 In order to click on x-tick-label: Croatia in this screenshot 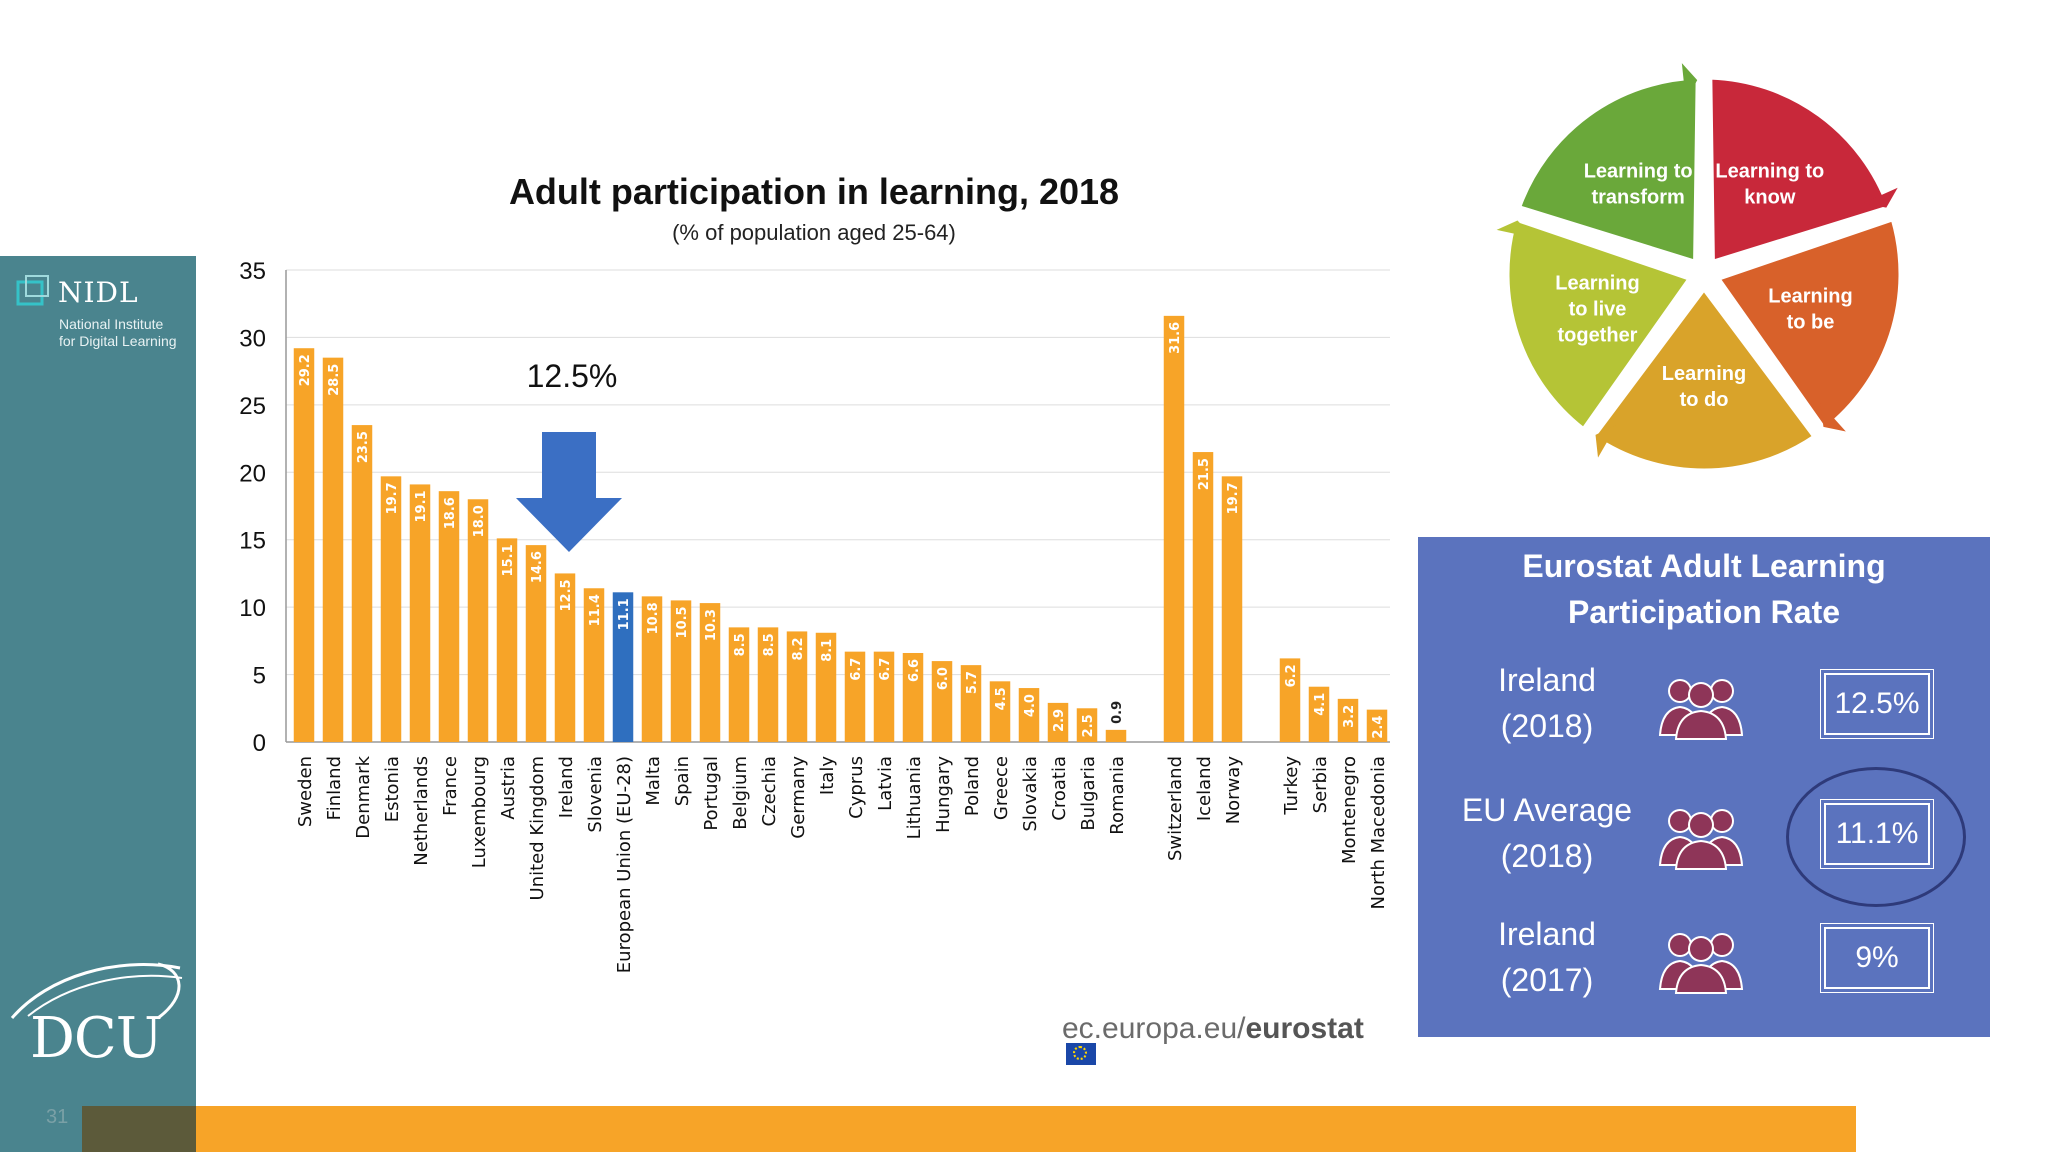, I will do `click(1059, 788)`.